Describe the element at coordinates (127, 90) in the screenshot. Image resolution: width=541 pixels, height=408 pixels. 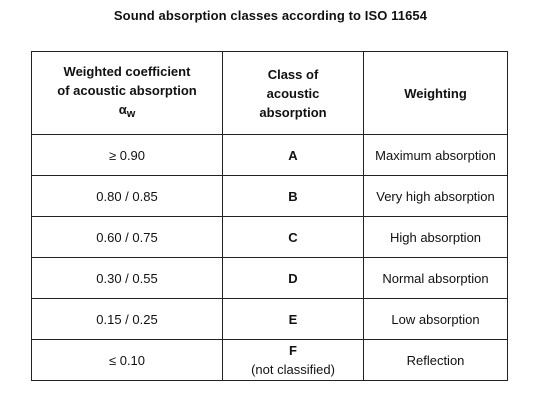
I see `header-coefficient-line2: of acoustic absorption` at that location.